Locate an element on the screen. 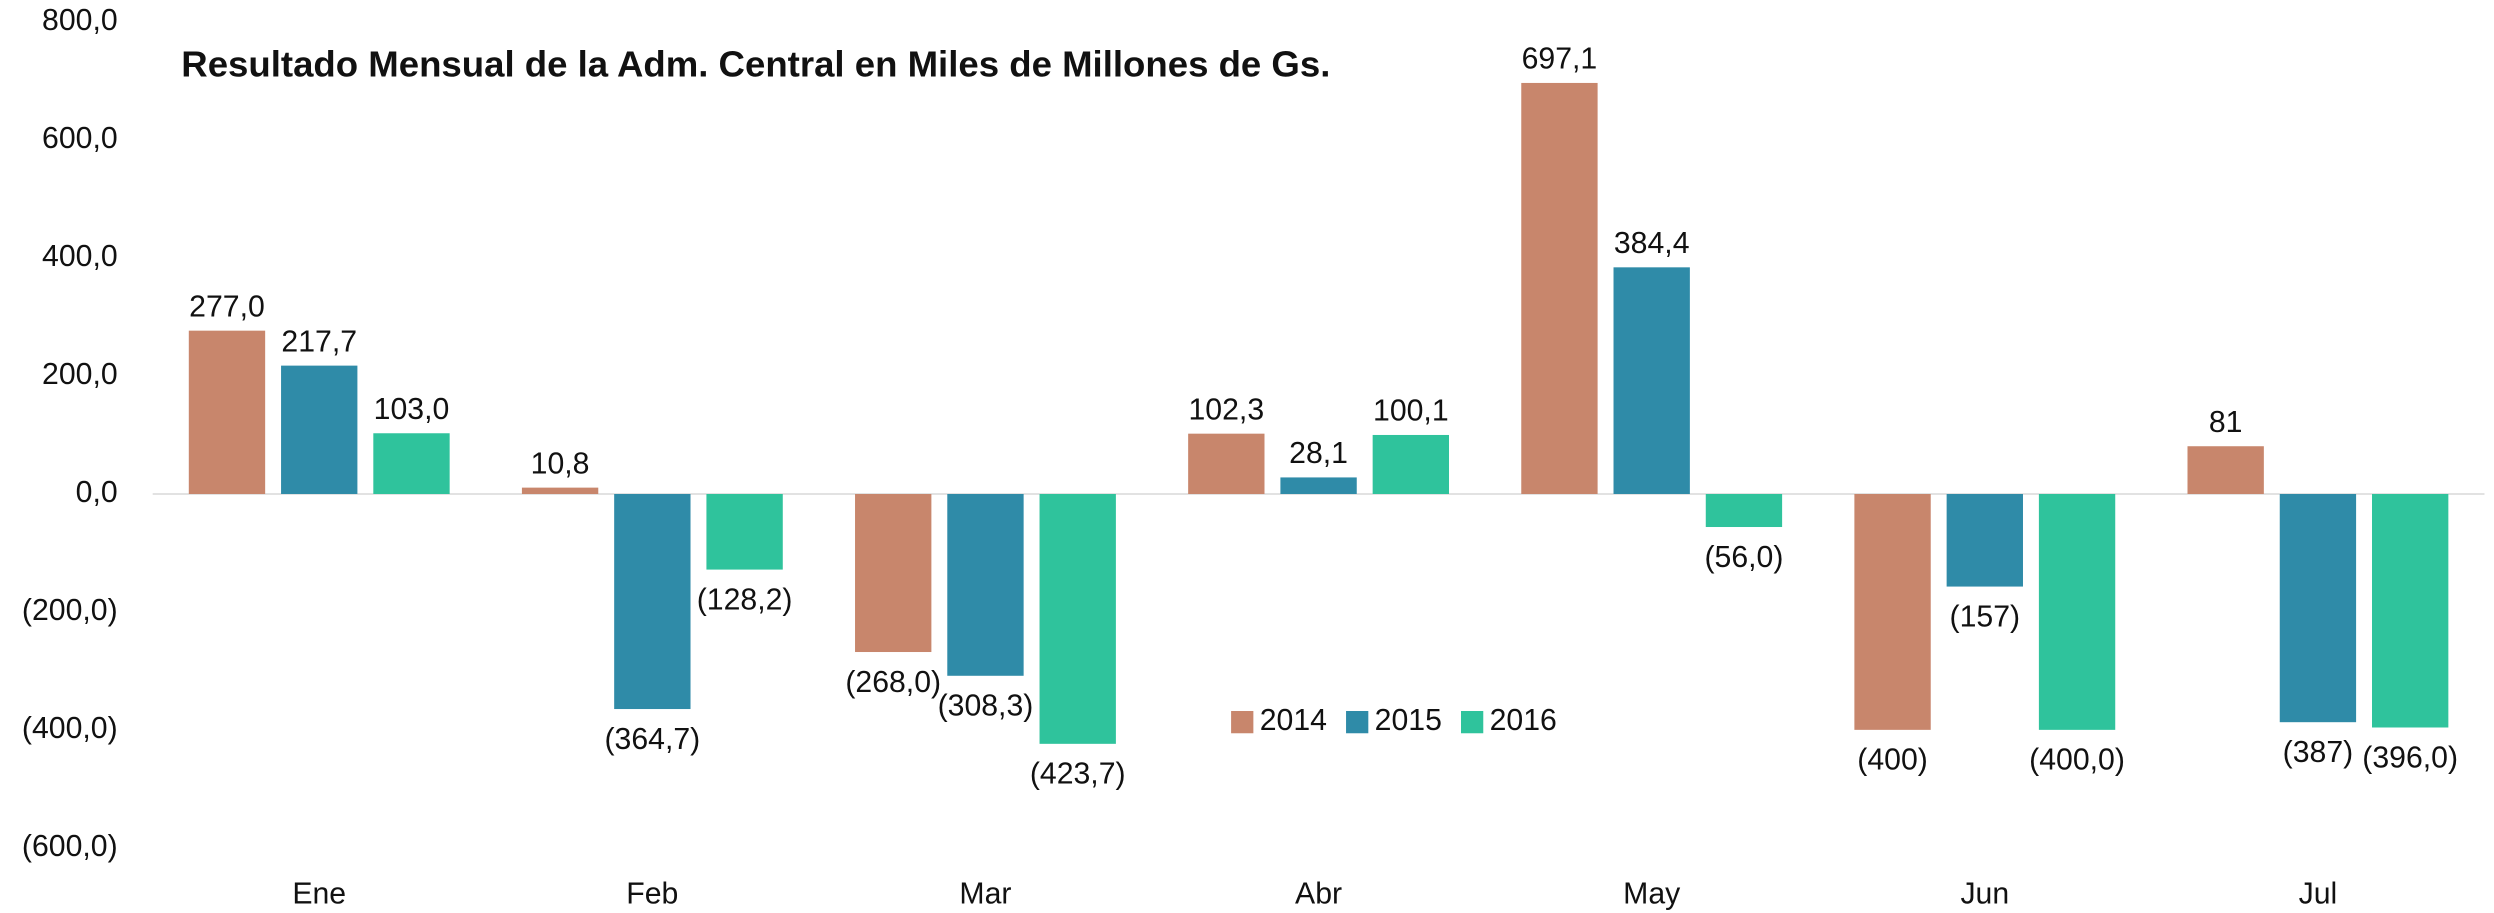  y-tick-label: 200,0 is located at coordinates (80, 374).